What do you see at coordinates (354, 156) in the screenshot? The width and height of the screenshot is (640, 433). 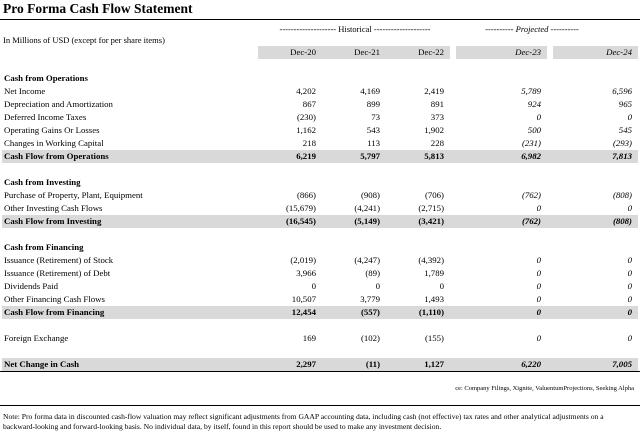 I see `cell-value: 5,797` at bounding box center [354, 156].